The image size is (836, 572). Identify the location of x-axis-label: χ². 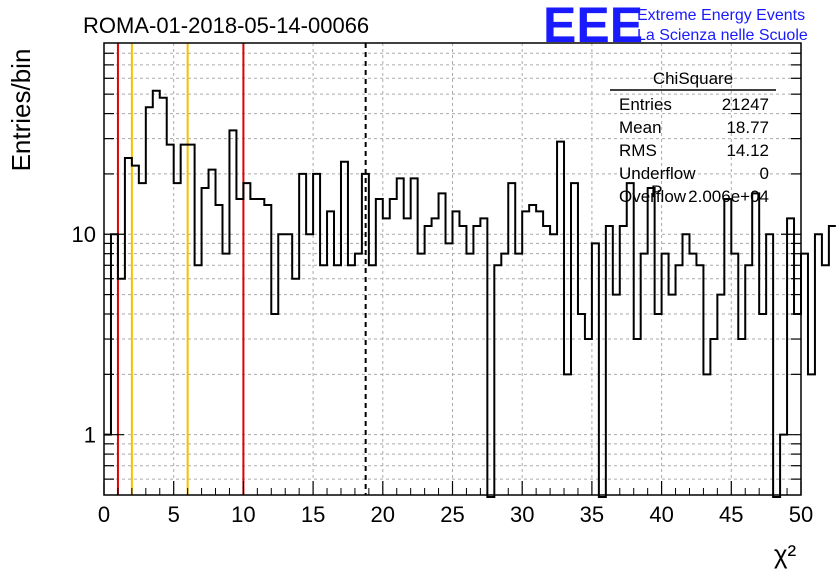
(785, 554).